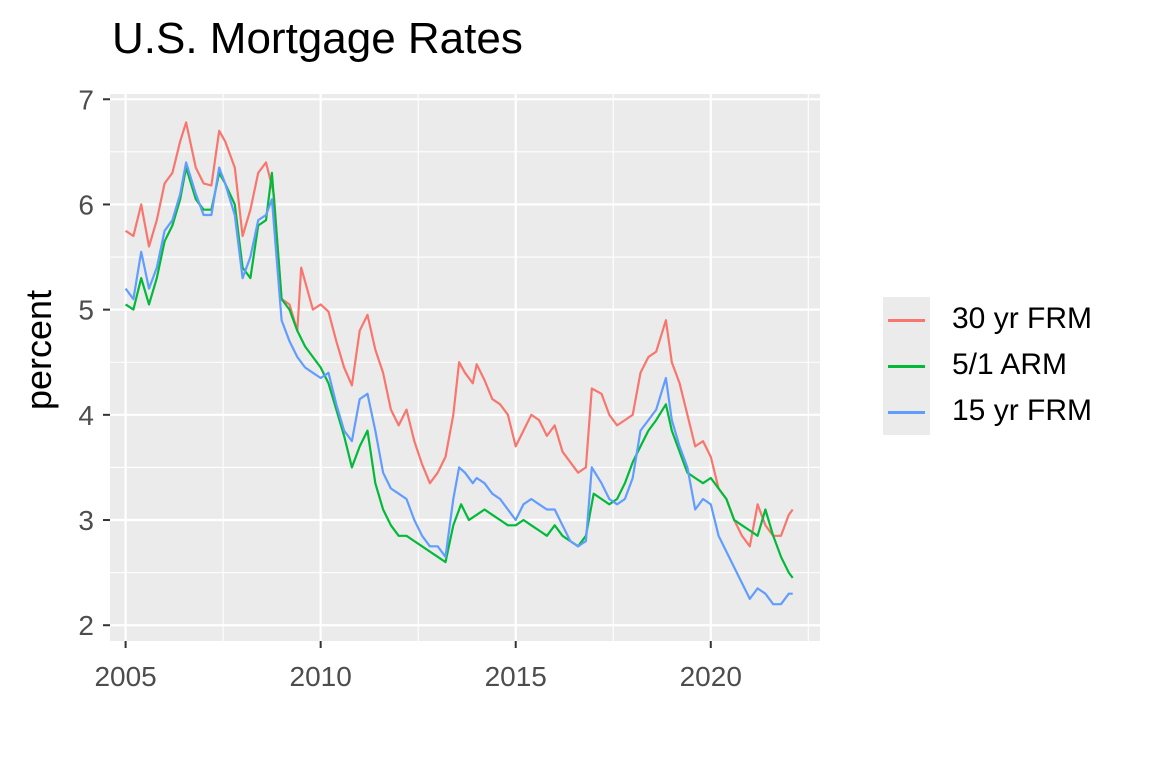 The width and height of the screenshot is (1152, 768). Describe the element at coordinates (906, 412) in the screenshot. I see `legend-key-15yr` at that location.